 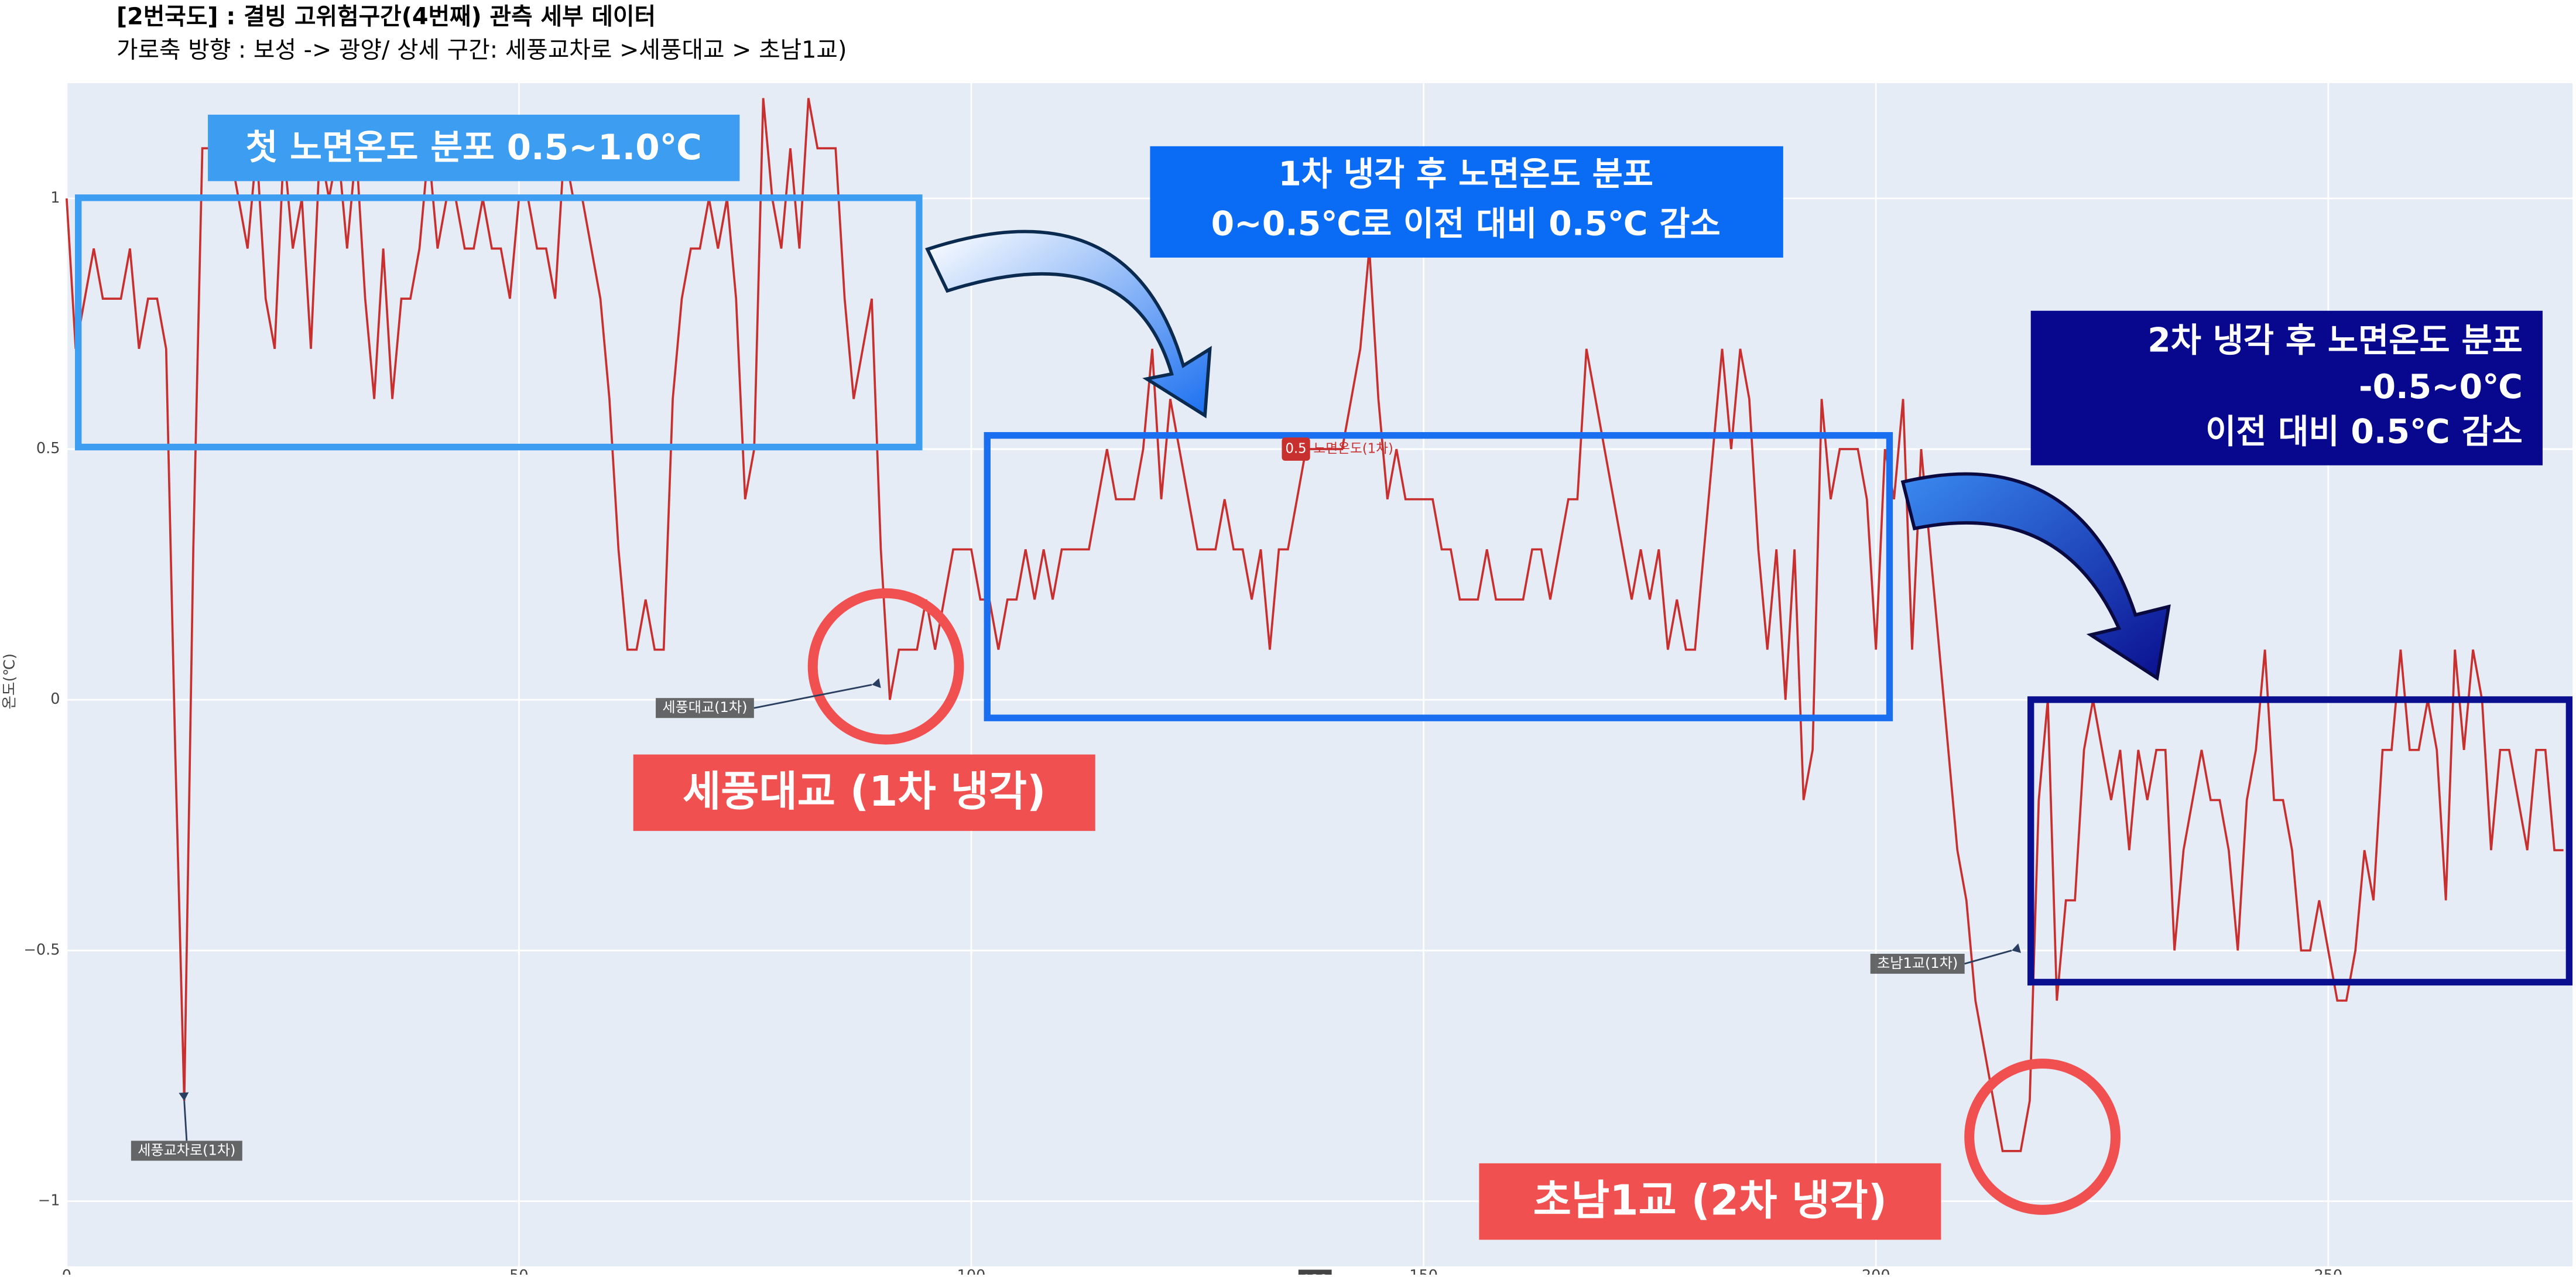 What do you see at coordinates (2364, 431) in the screenshot?
I see `callout-text: 이전 대비 0.5℃ 감소` at bounding box center [2364, 431].